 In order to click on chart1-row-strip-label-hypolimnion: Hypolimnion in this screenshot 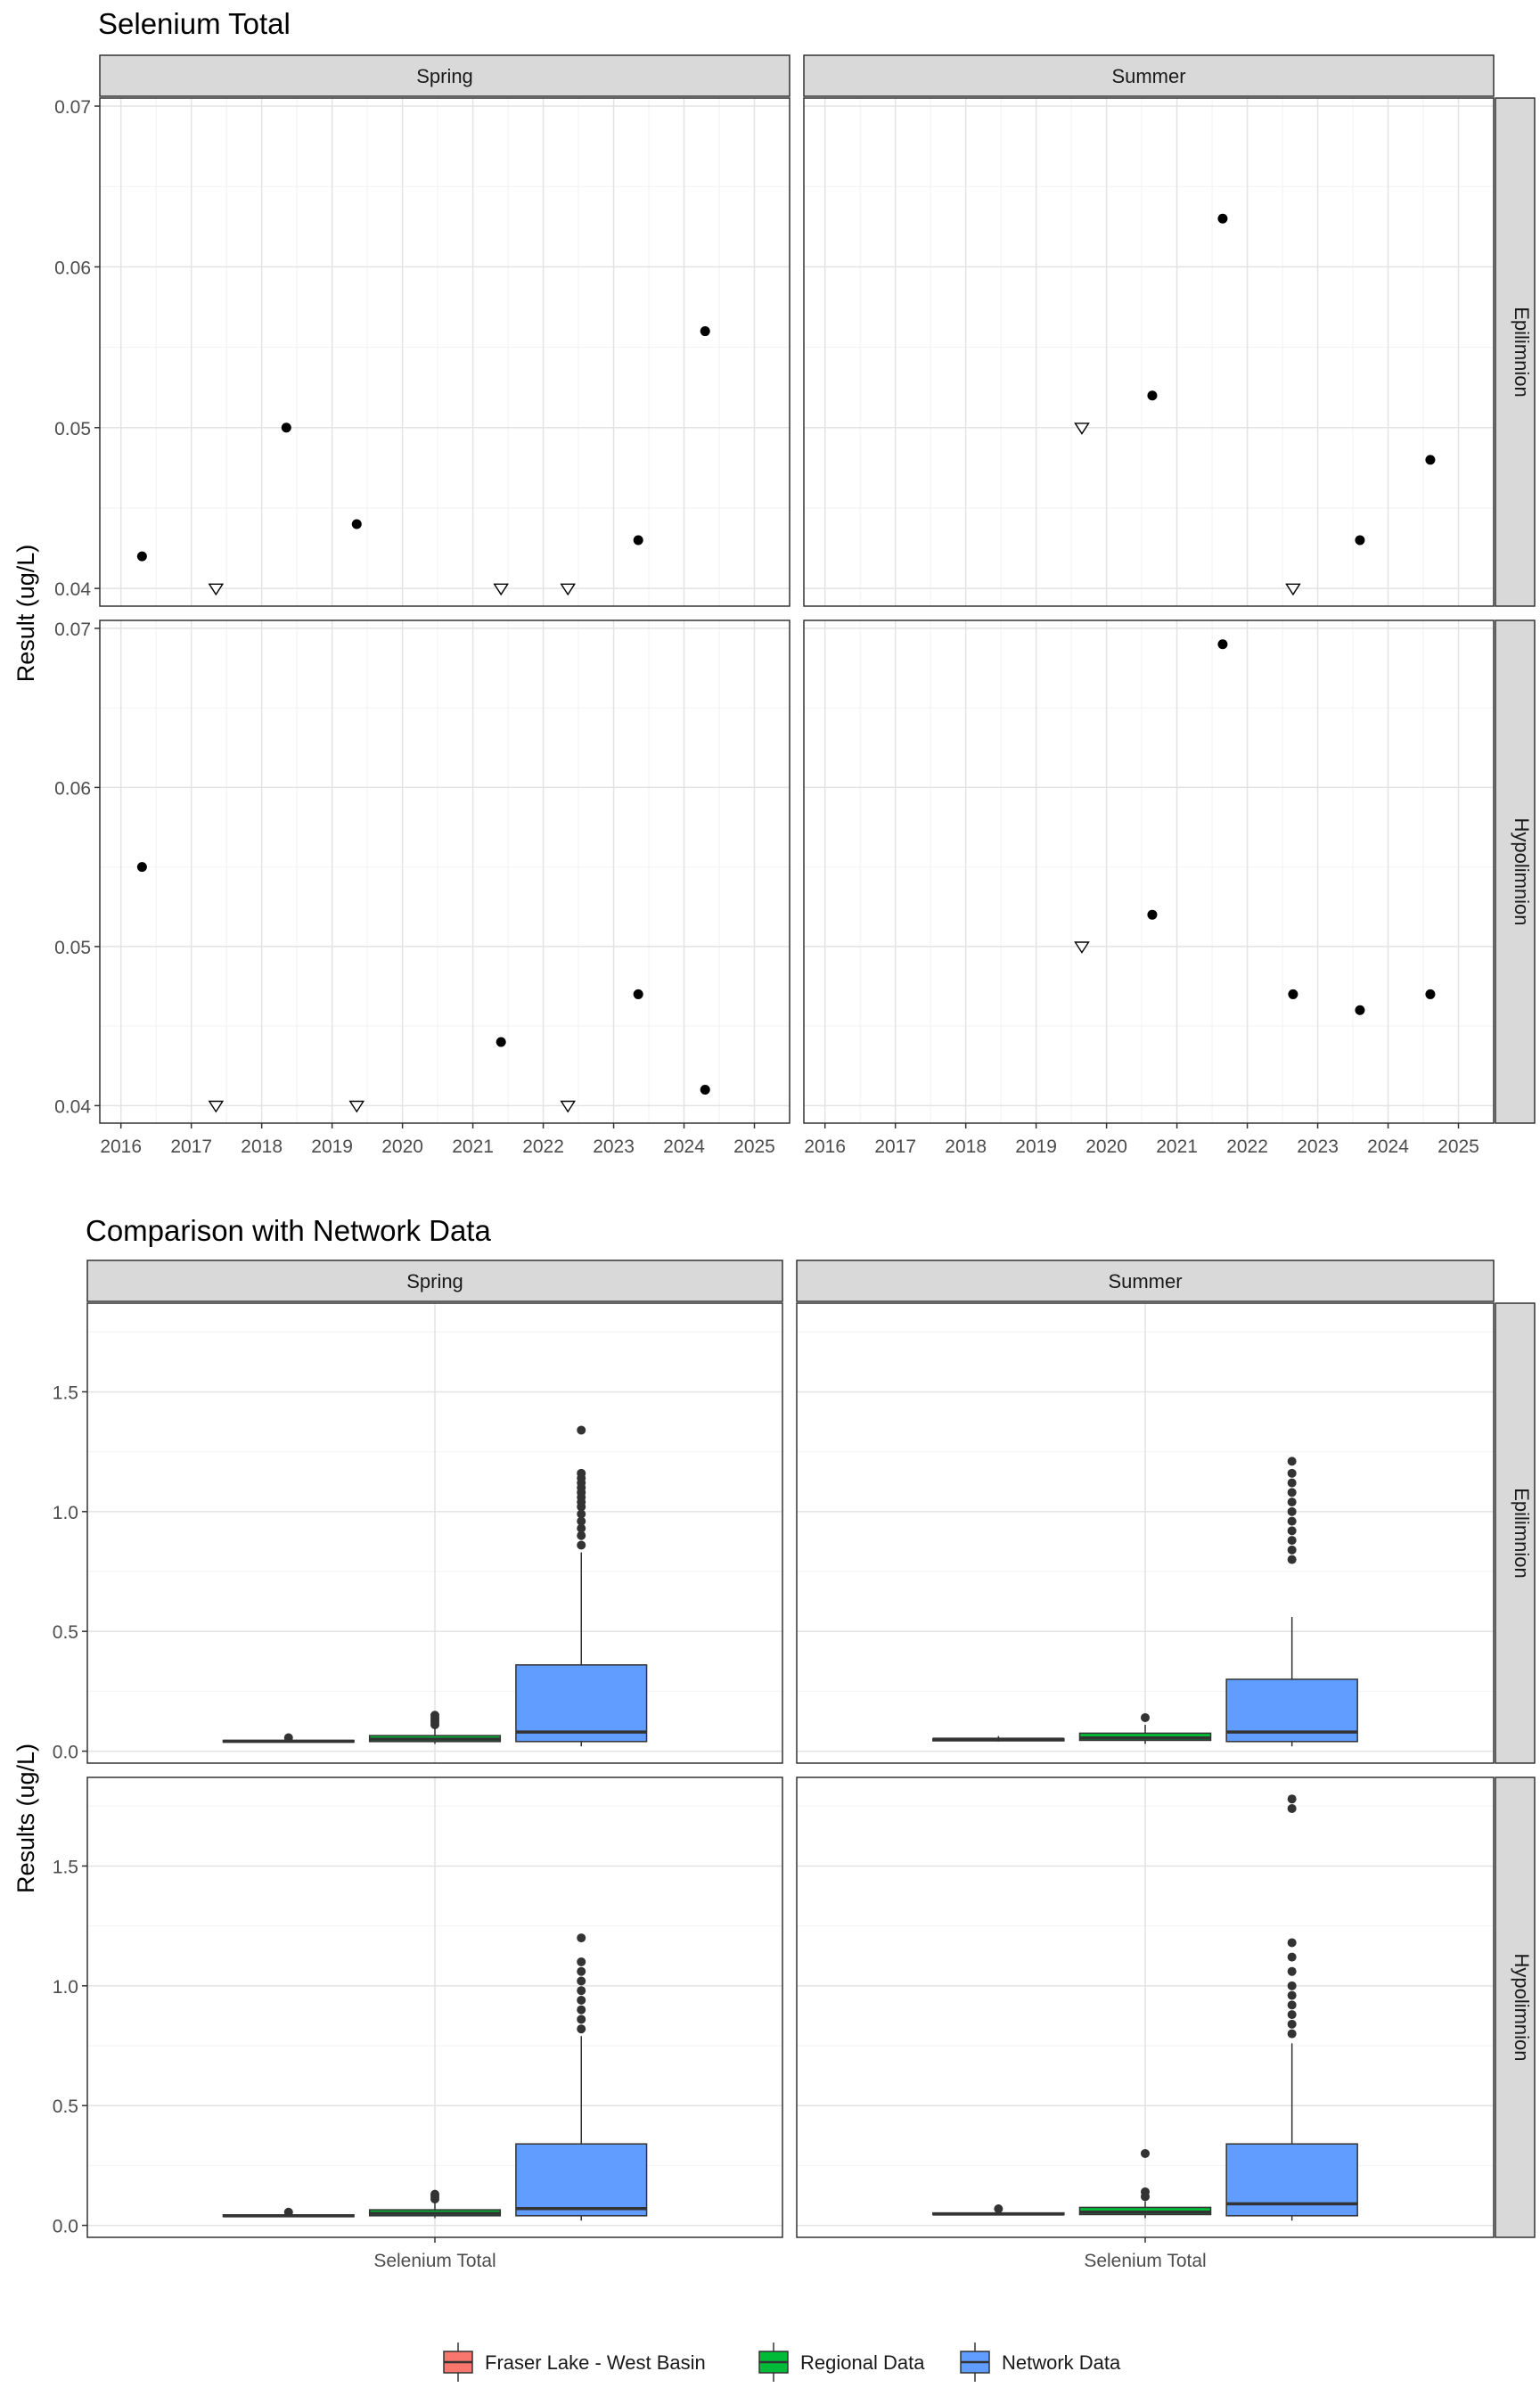, I will do `click(1522, 871)`.